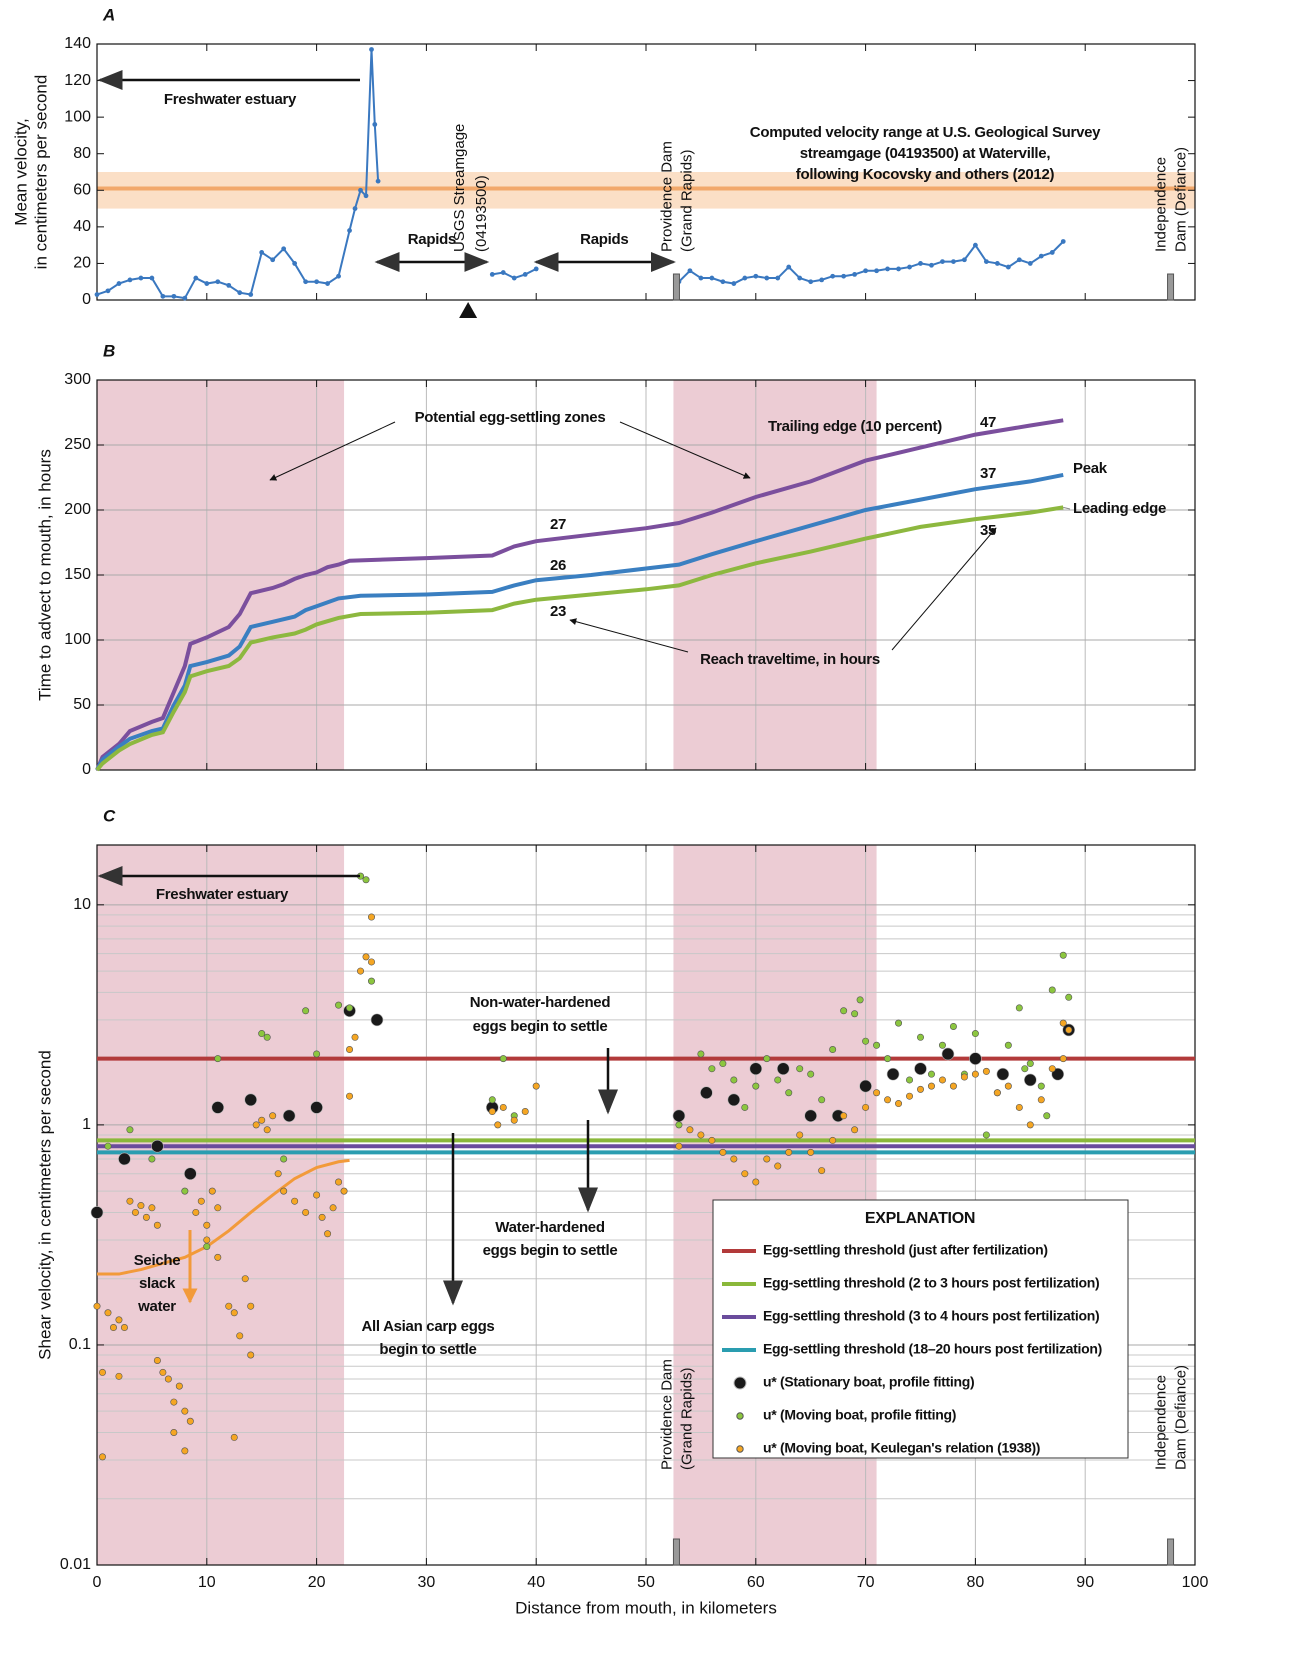  What do you see at coordinates (77, 43) in the screenshot?
I see `y-tick-label: 140` at bounding box center [77, 43].